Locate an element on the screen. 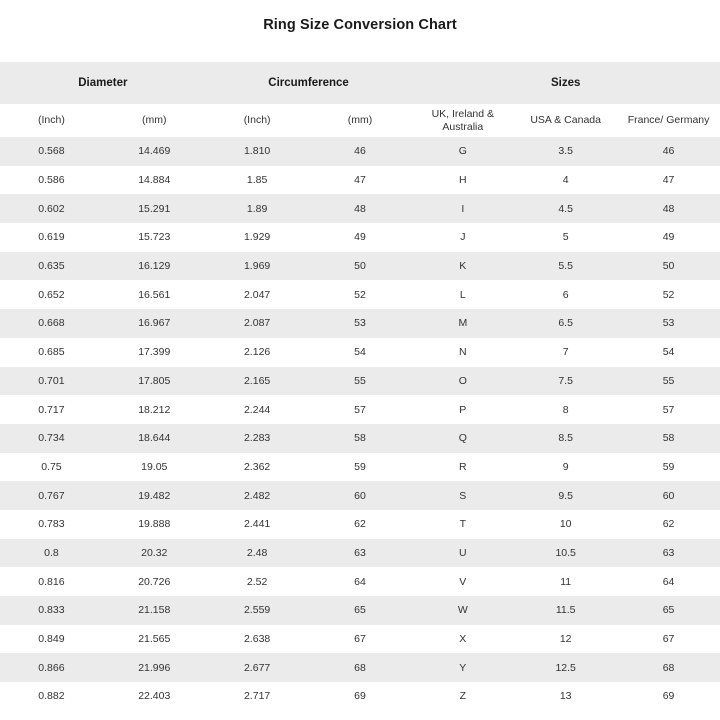  column-header-france-germany: France/ Germany is located at coordinates (668, 120).